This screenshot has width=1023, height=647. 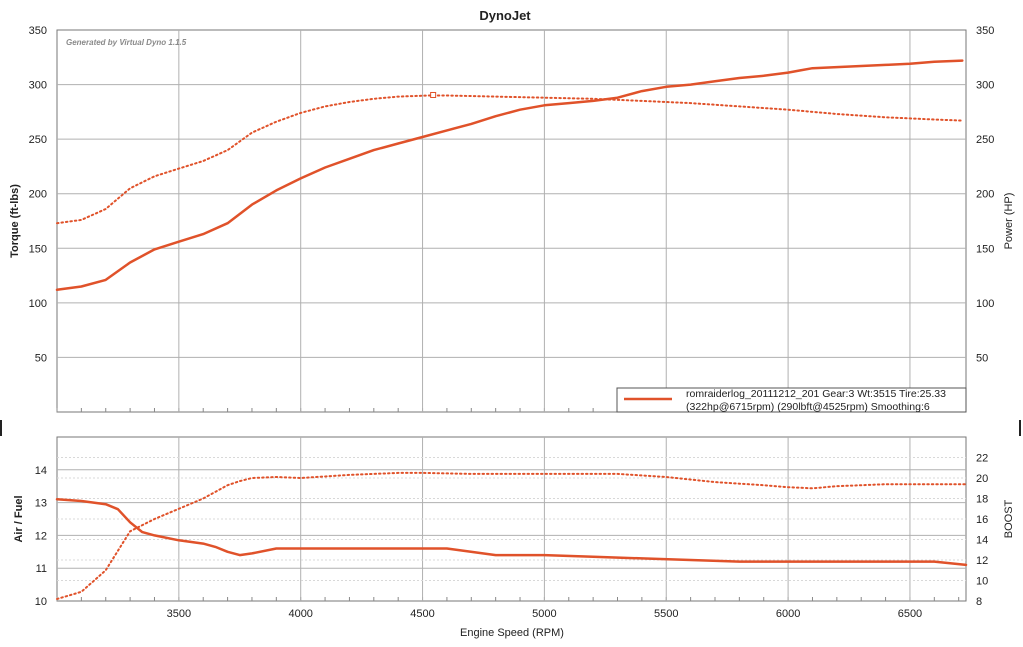 What do you see at coordinates (505, 15) in the screenshot?
I see `chart-title: DynoJet` at bounding box center [505, 15].